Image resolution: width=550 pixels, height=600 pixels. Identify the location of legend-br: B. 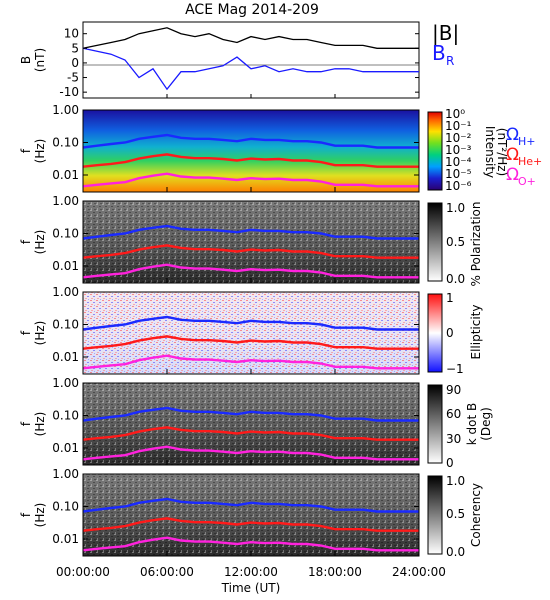
(439, 53).